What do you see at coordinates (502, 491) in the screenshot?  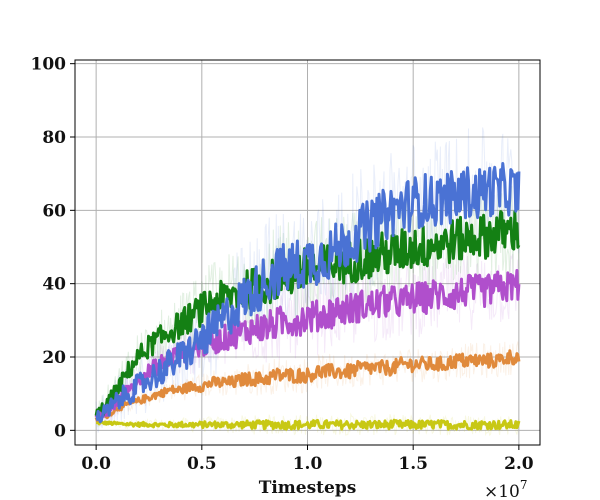 I see `x-axis-offset-base: ×10` at bounding box center [502, 491].